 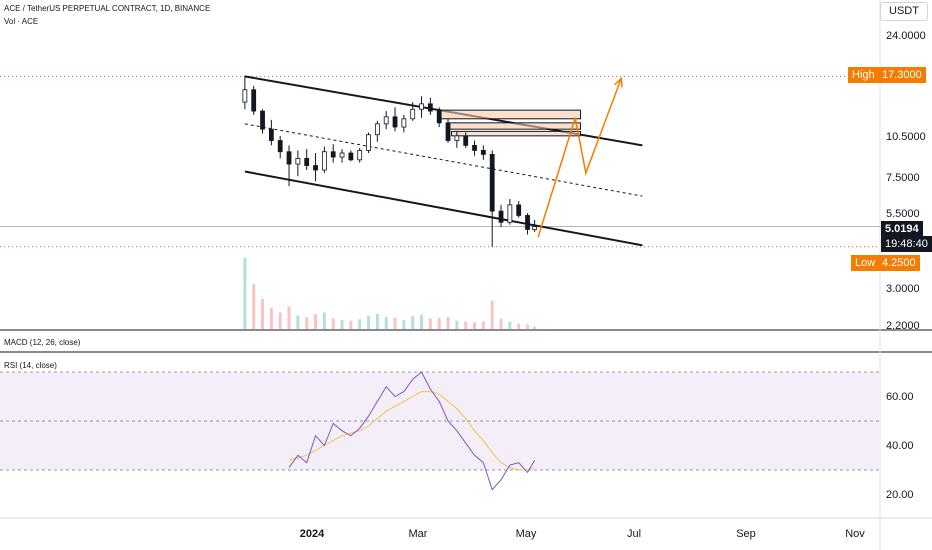 What do you see at coordinates (21, 21) in the screenshot?
I see `volume-legend: Vol · ACE` at bounding box center [21, 21].